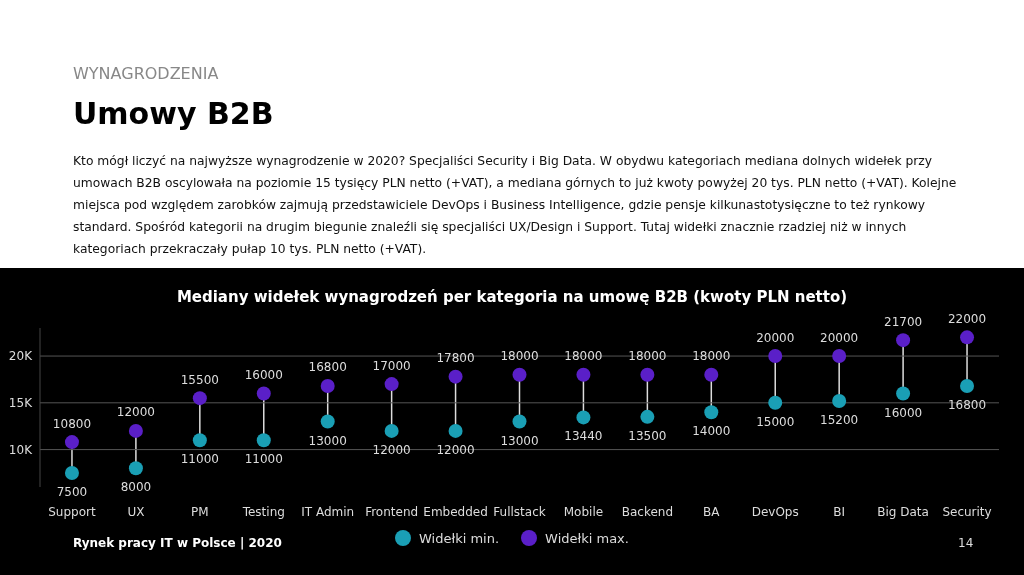 This screenshot has width=1024, height=575. I want to click on data-label: 17800, so click(455, 358).